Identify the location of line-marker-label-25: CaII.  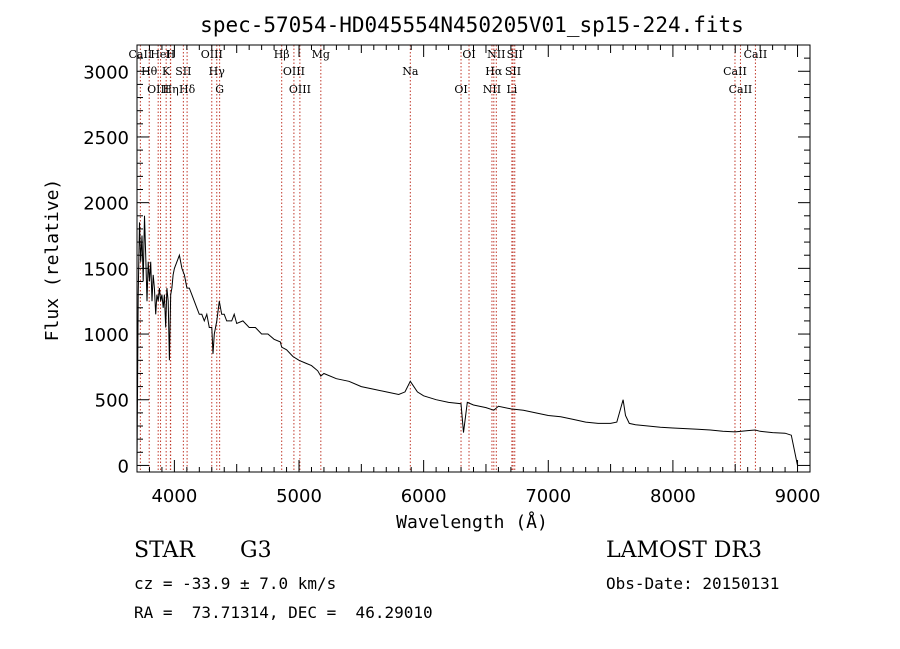
(735, 71).